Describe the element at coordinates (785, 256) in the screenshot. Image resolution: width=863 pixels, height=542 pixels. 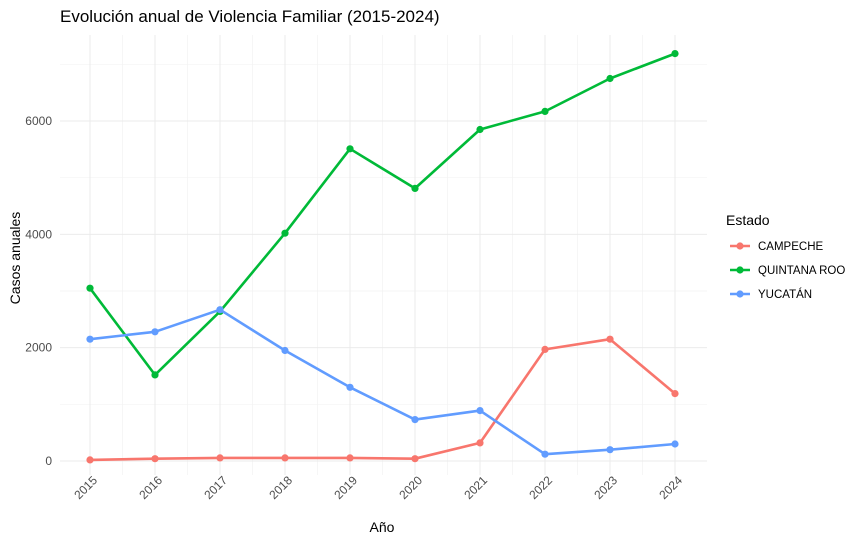
I see `legend: Estado CAMPECHE QUINTANA ROO YUCATÁN` at that location.